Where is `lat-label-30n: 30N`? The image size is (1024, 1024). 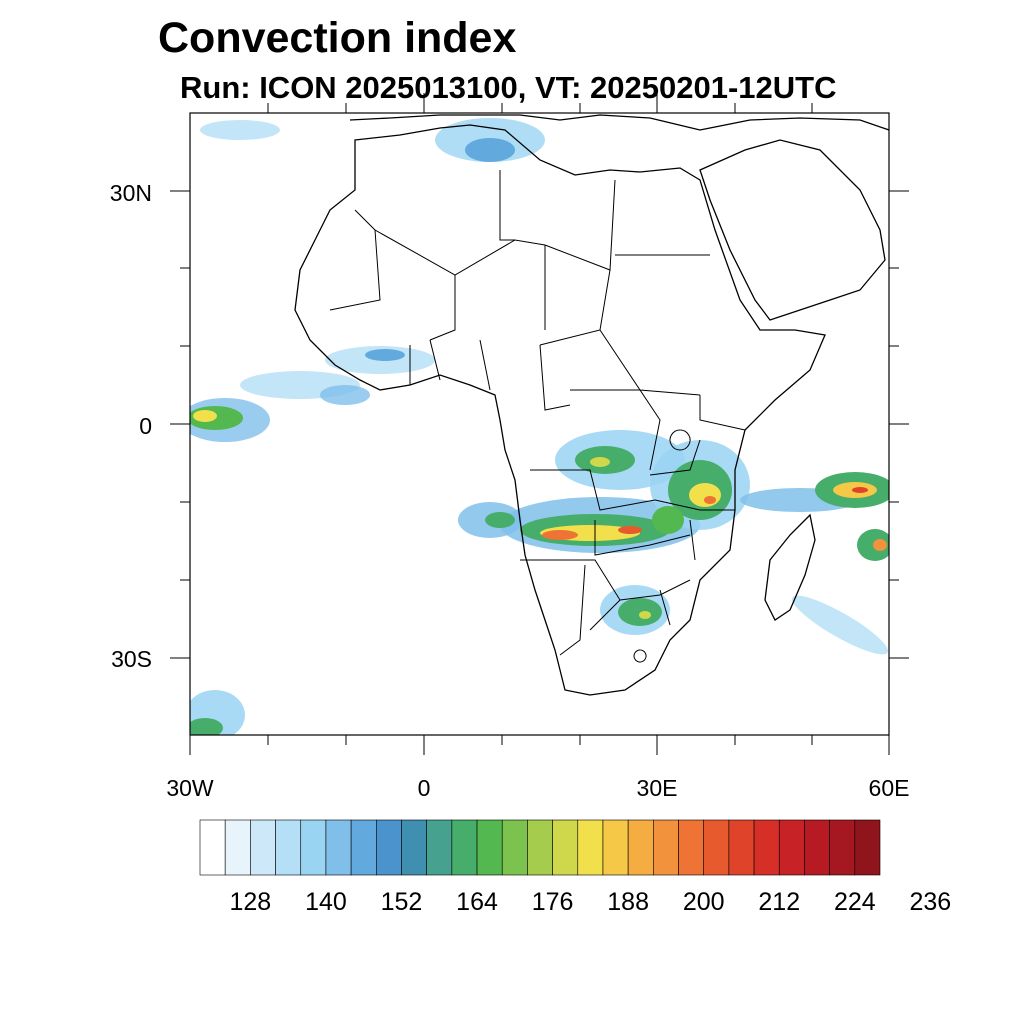
lat-label-30n: 30N is located at coordinates (130, 193).